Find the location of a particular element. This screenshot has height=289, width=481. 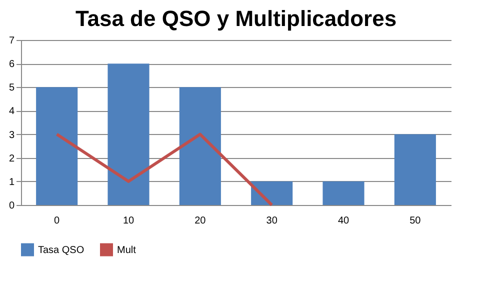

x-tick-label: 30 is located at coordinates (272, 221).